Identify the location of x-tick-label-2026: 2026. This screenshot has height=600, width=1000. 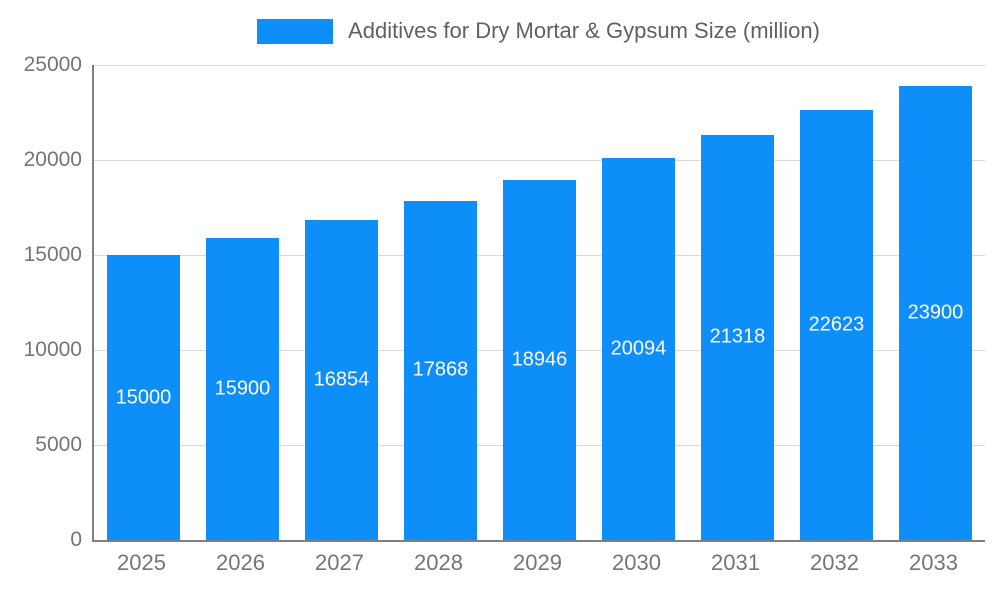
(240, 562).